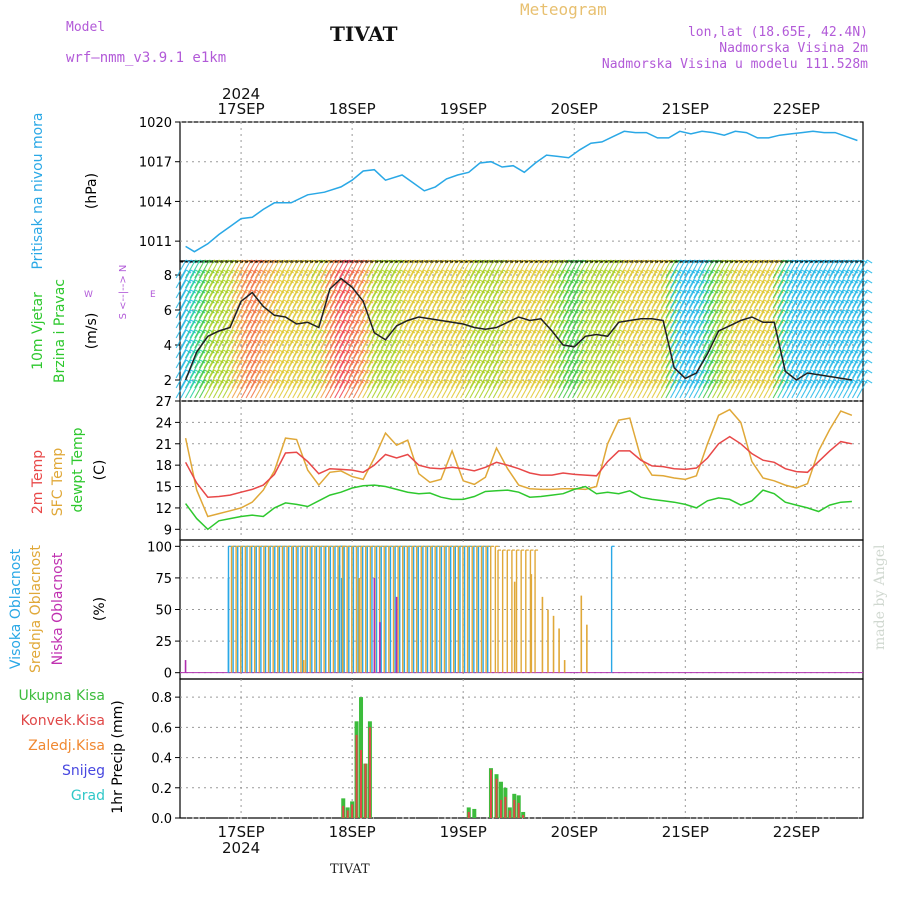 The image size is (900, 900). I want to click on y-tick-label: 1017, so click(155, 163).